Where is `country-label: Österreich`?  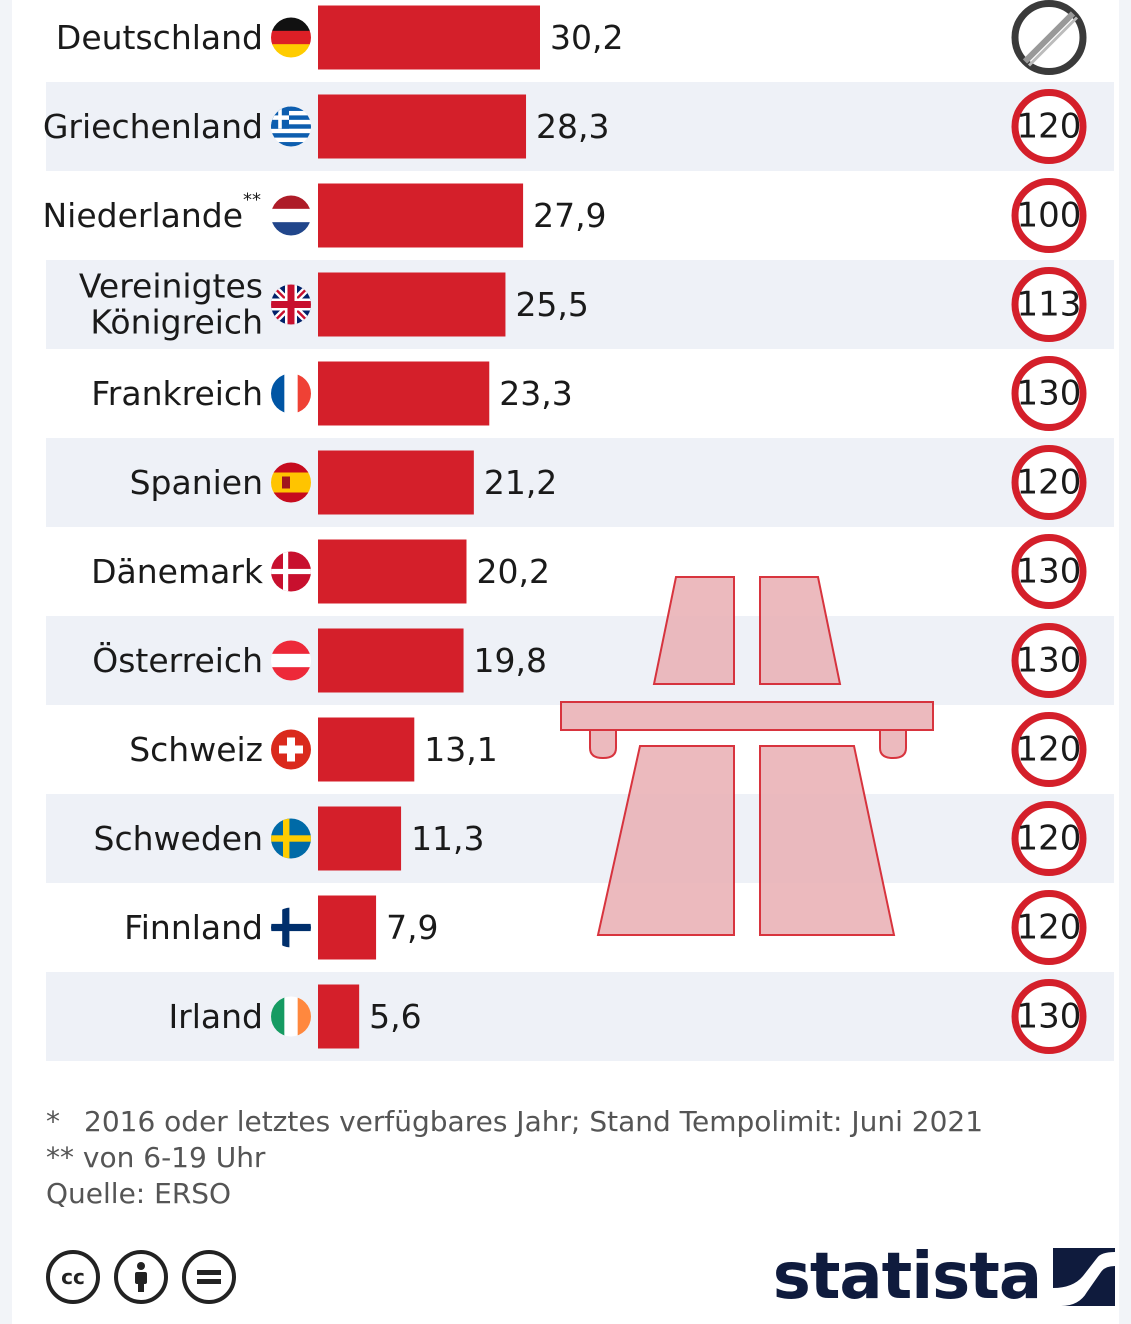 country-label: Österreich is located at coordinates (177, 660).